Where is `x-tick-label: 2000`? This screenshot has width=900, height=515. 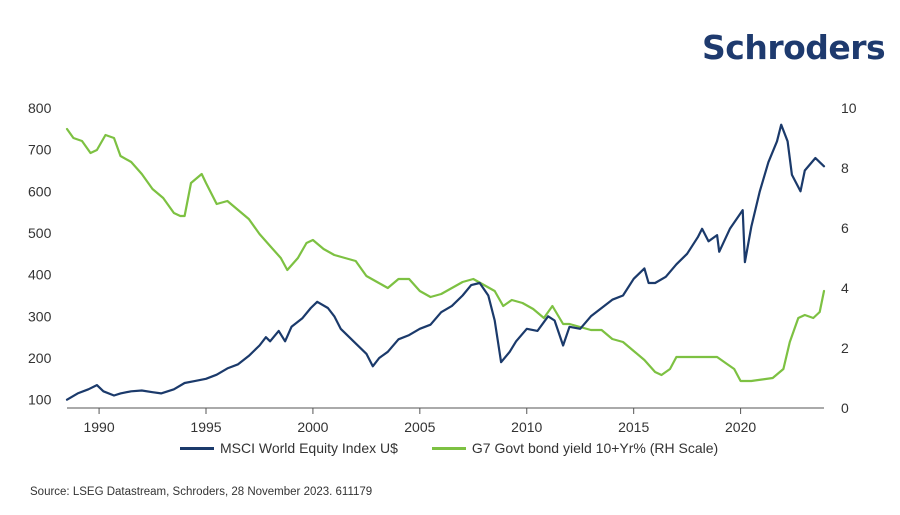 x-tick-label: 2000 is located at coordinates (312, 427).